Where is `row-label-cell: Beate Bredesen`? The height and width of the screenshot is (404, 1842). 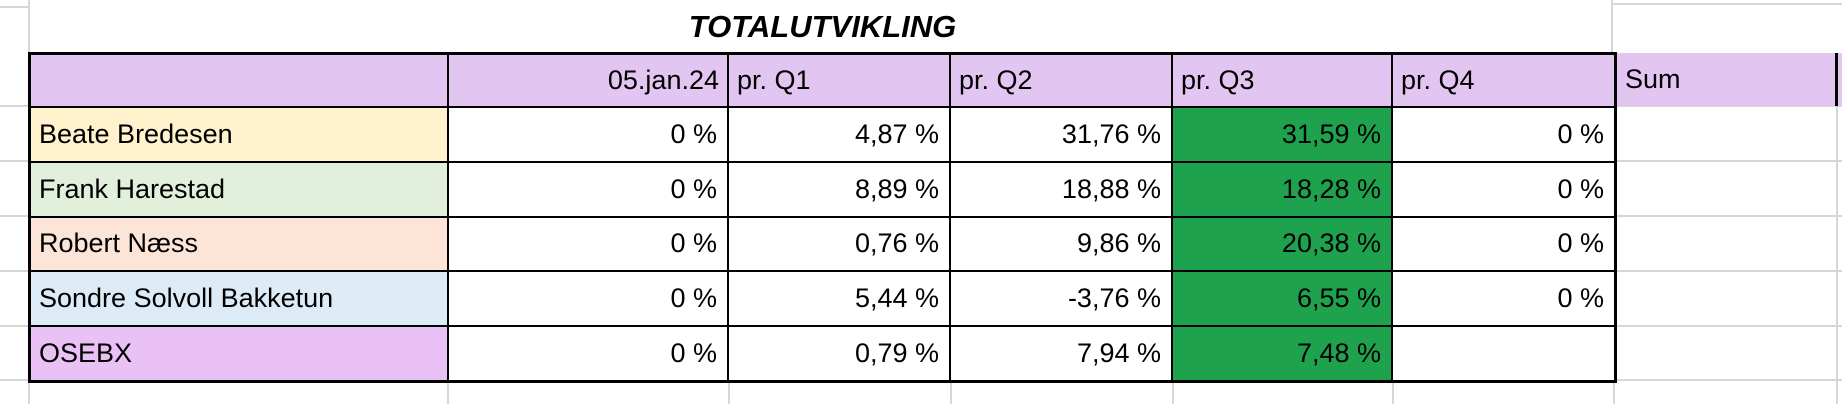
row-label-cell: Beate Bredesen is located at coordinates (240, 134).